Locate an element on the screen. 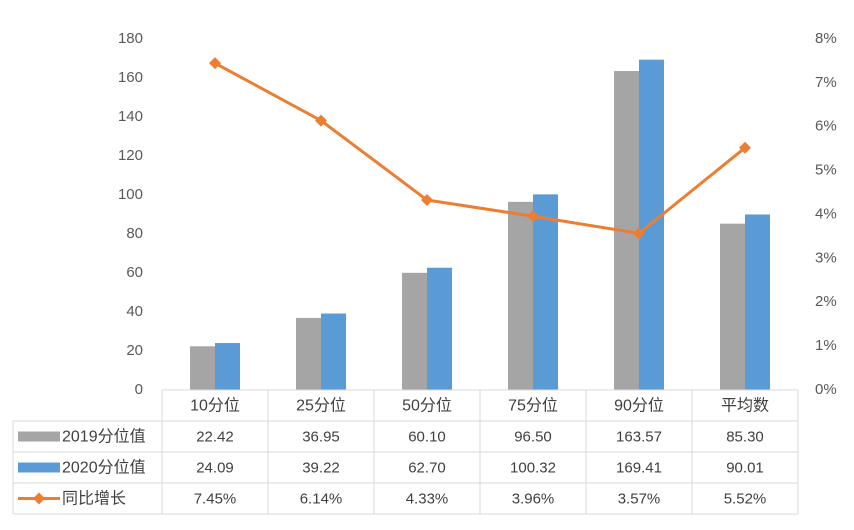  y-right-tick-label: 6% is located at coordinates (826, 126).